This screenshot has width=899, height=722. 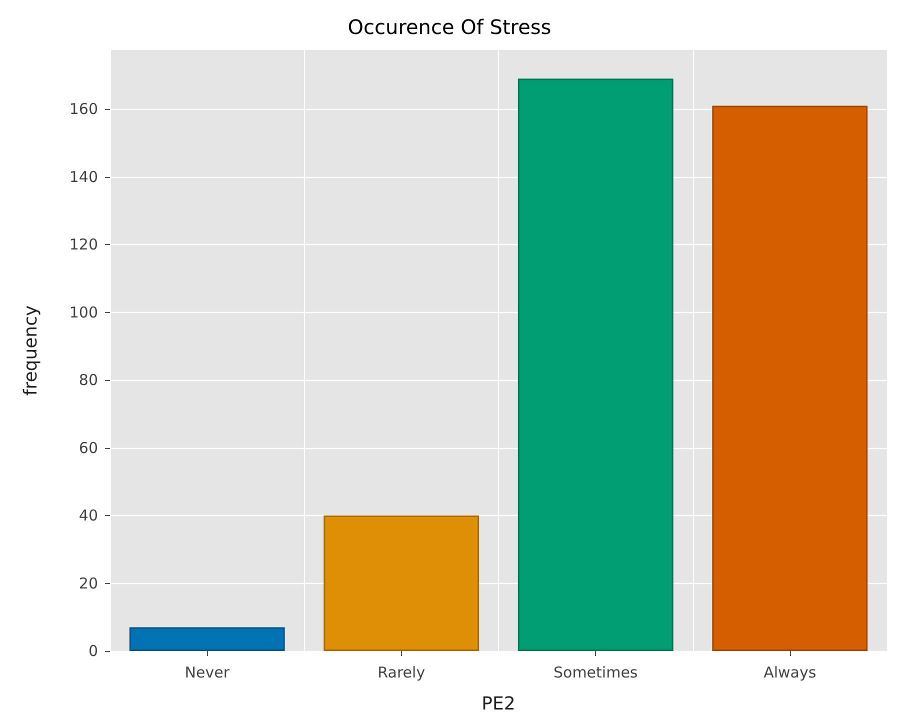 What do you see at coordinates (83, 177) in the screenshot?
I see `y-tick-label: 140` at bounding box center [83, 177].